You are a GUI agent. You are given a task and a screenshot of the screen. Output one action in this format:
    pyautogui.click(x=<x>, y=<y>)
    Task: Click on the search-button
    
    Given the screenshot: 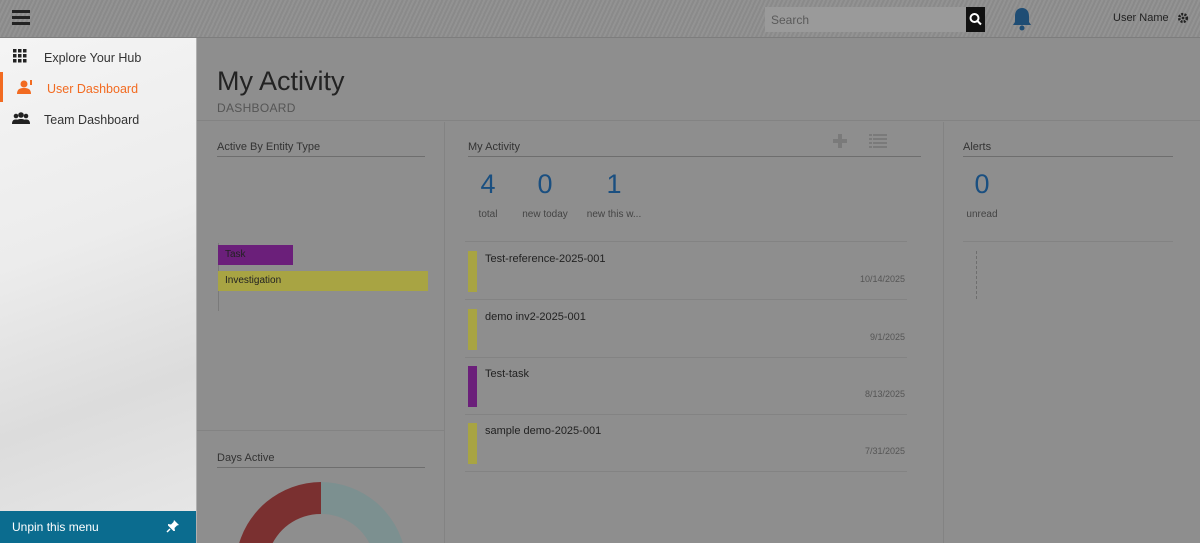 What is the action you would take?
    pyautogui.click(x=975, y=19)
    